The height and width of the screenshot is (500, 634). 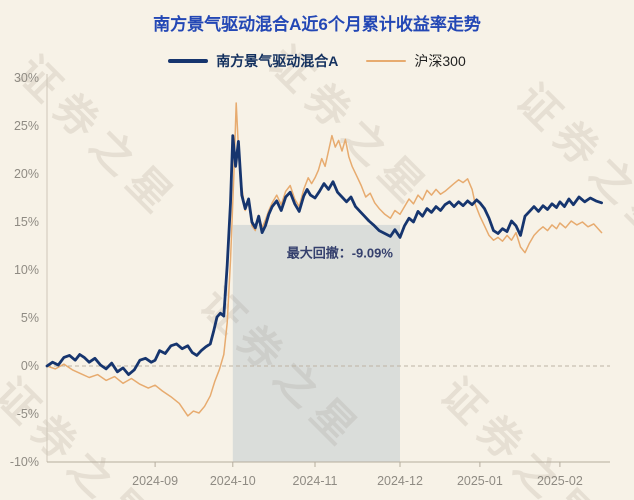 I want to click on y-tick-label: -10%, so click(x=24, y=462).